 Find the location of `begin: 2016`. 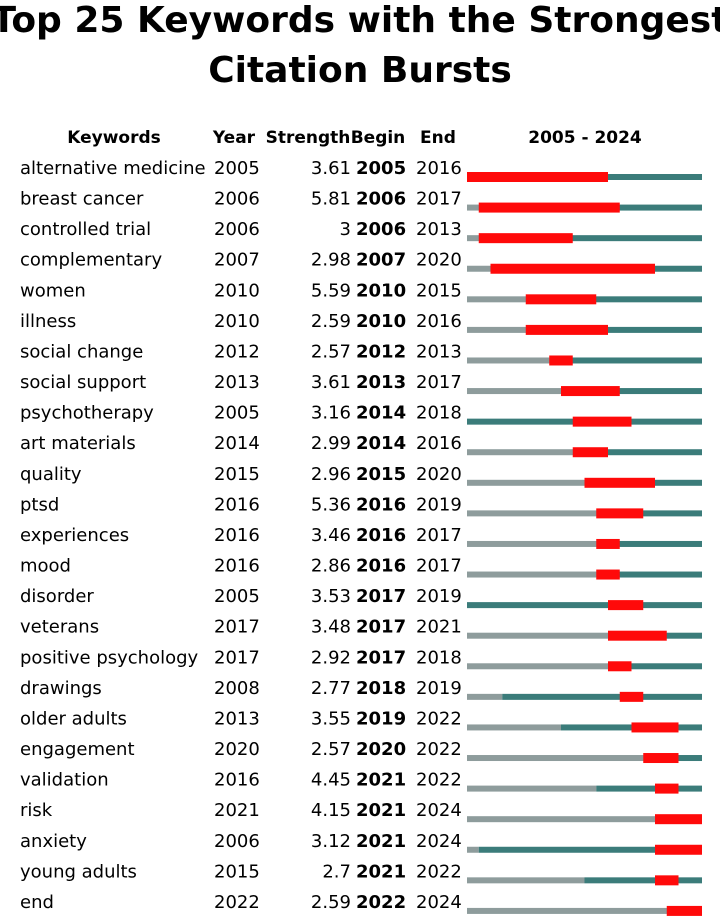

begin: 2016 is located at coordinates (381, 504).